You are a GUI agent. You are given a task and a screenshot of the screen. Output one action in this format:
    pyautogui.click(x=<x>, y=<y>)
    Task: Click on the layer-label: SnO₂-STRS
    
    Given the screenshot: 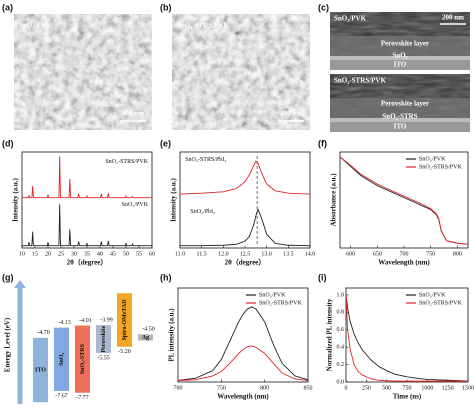 What is the action you would take?
    pyautogui.click(x=399, y=117)
    